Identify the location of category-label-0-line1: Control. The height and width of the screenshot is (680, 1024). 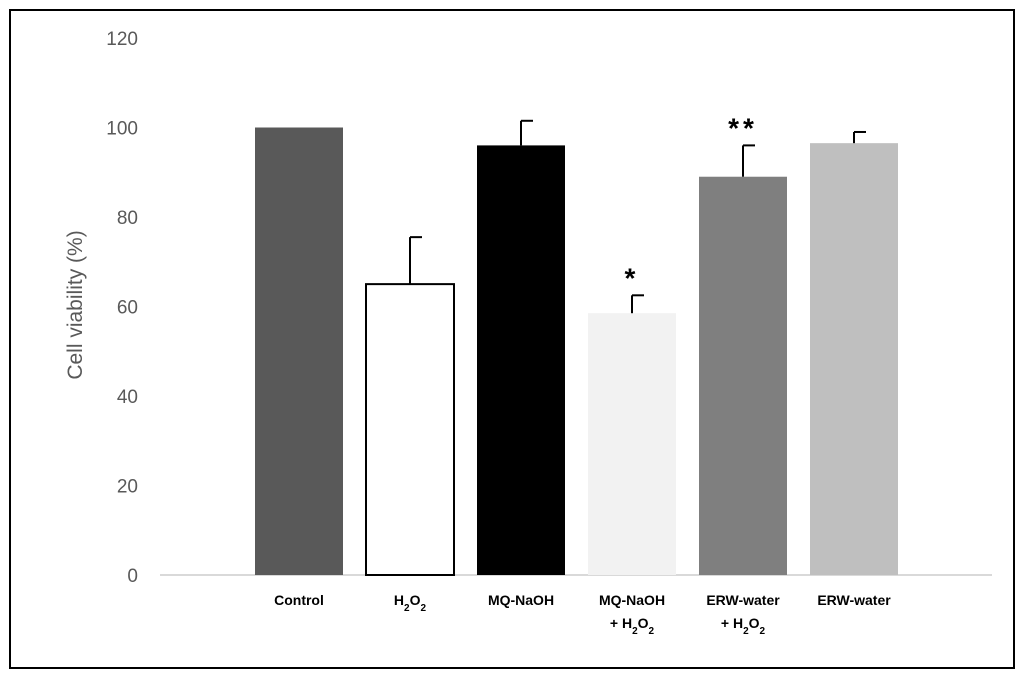
(299, 600).